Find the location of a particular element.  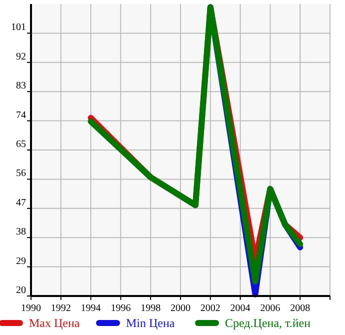

x-tick-label: 2004 is located at coordinates (240, 308).